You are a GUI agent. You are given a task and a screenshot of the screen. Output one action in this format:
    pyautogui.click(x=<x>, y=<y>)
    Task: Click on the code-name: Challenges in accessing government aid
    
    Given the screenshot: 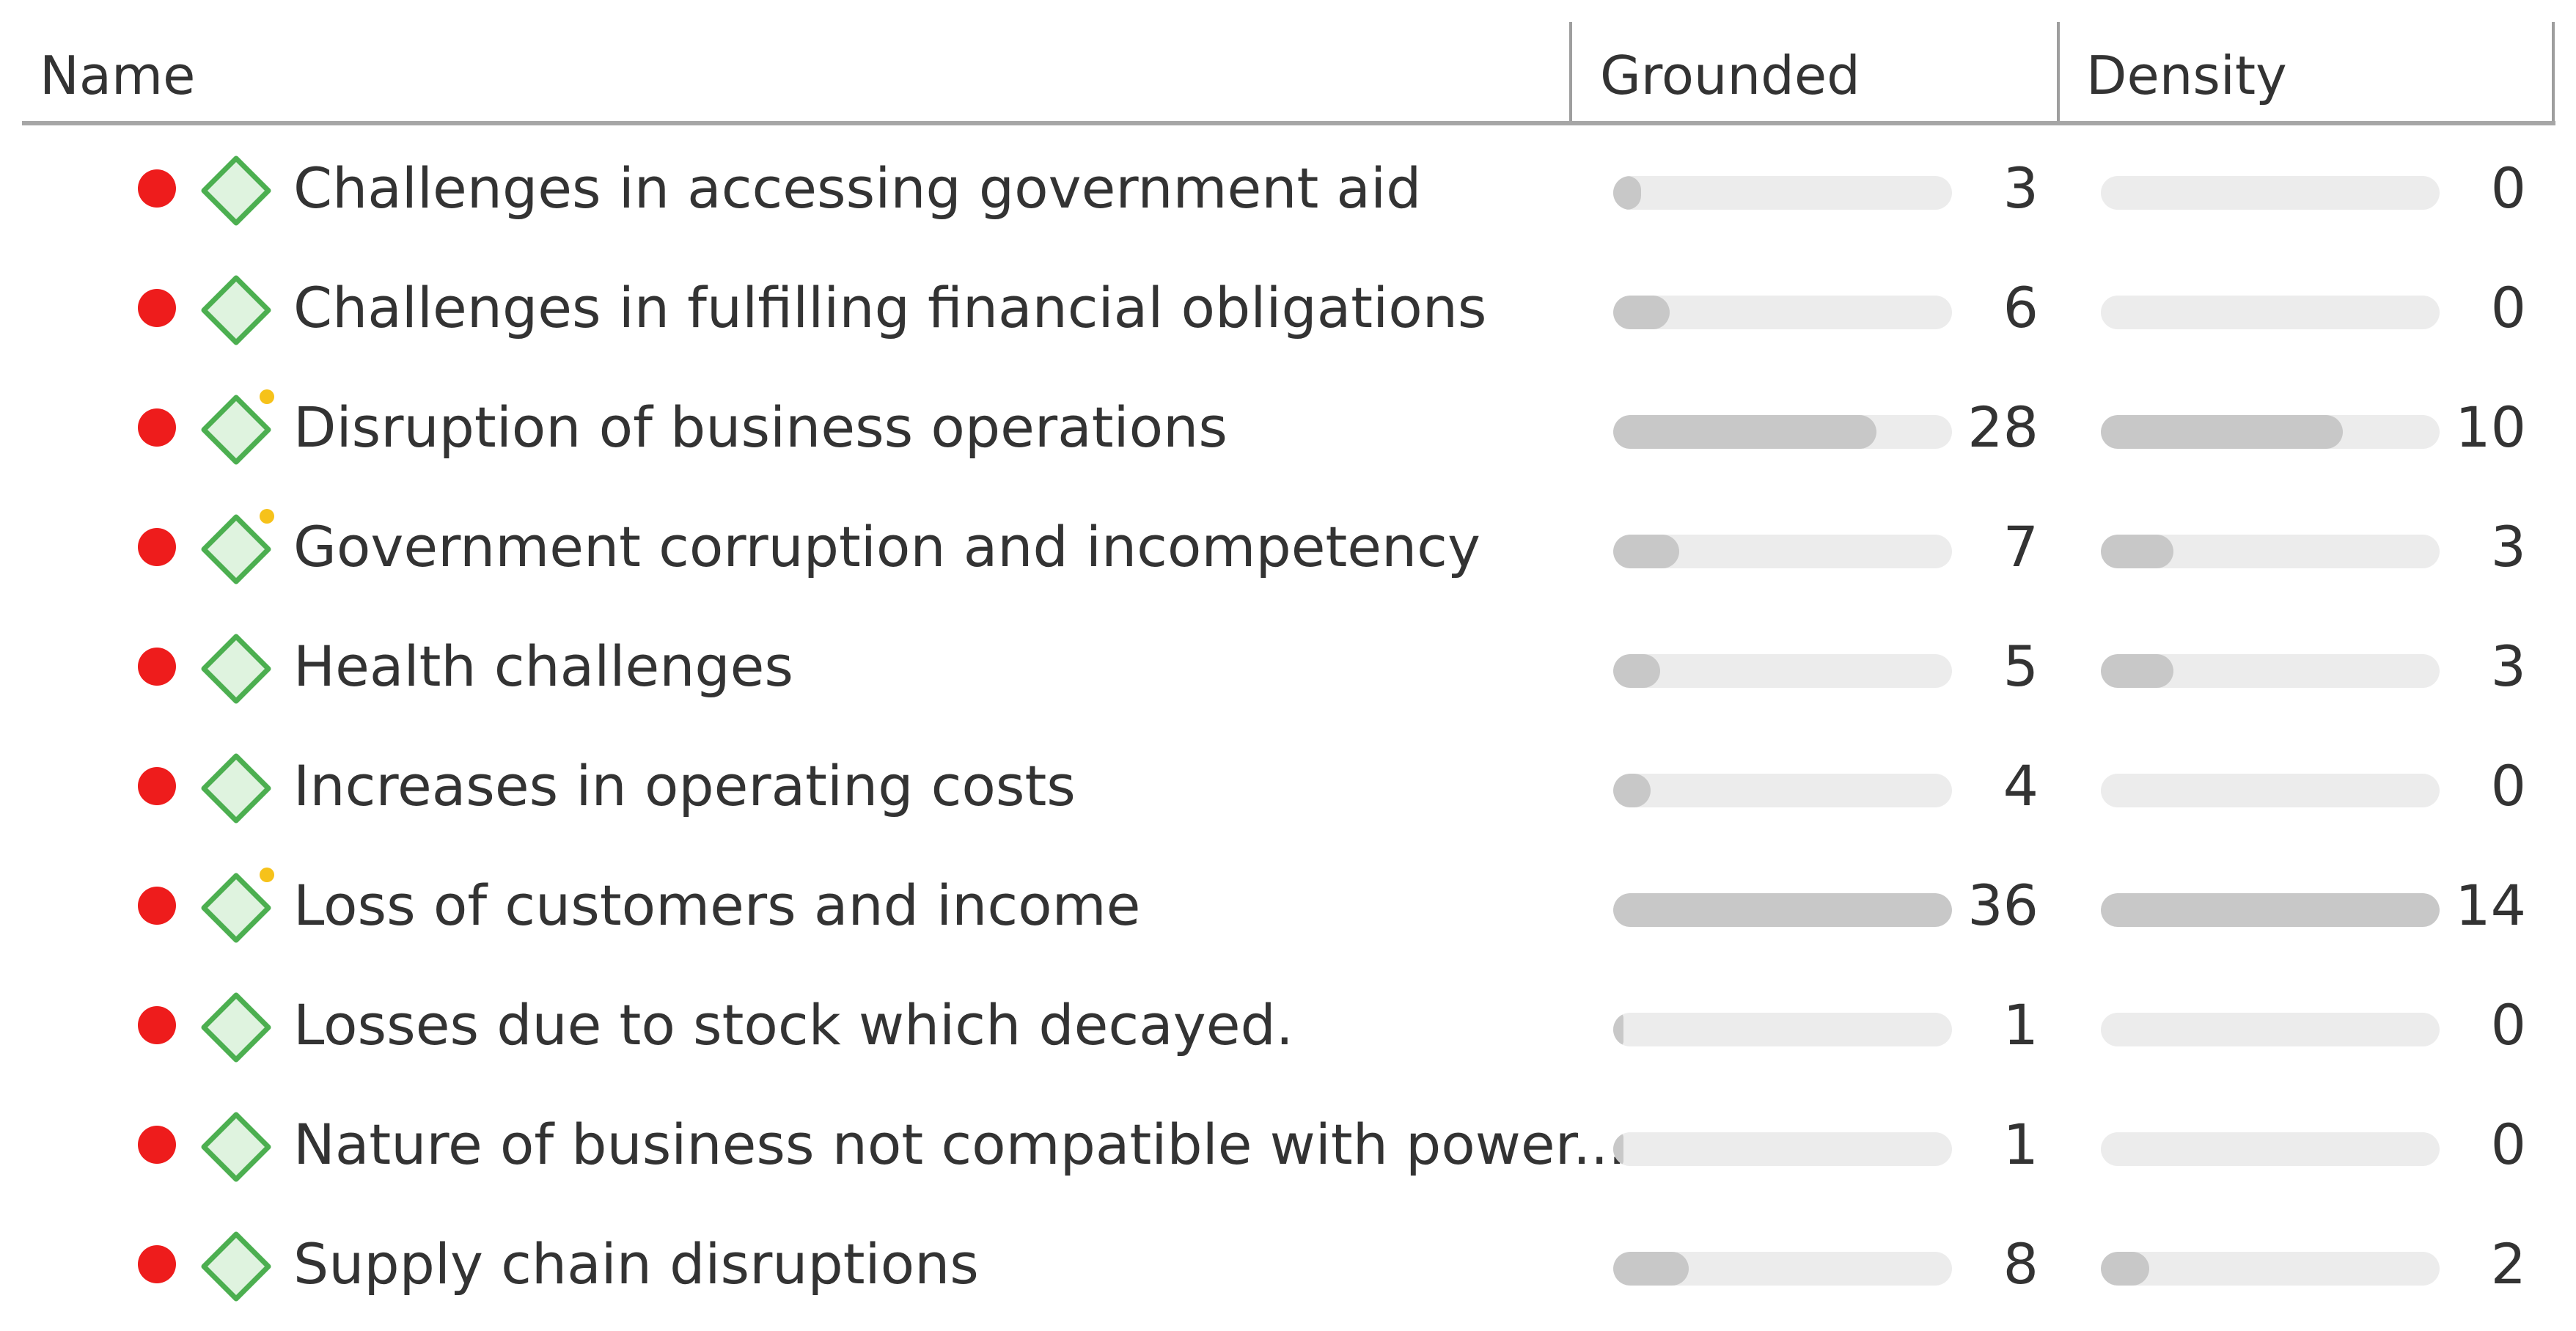 What is the action you would take?
    pyautogui.click(x=858, y=188)
    